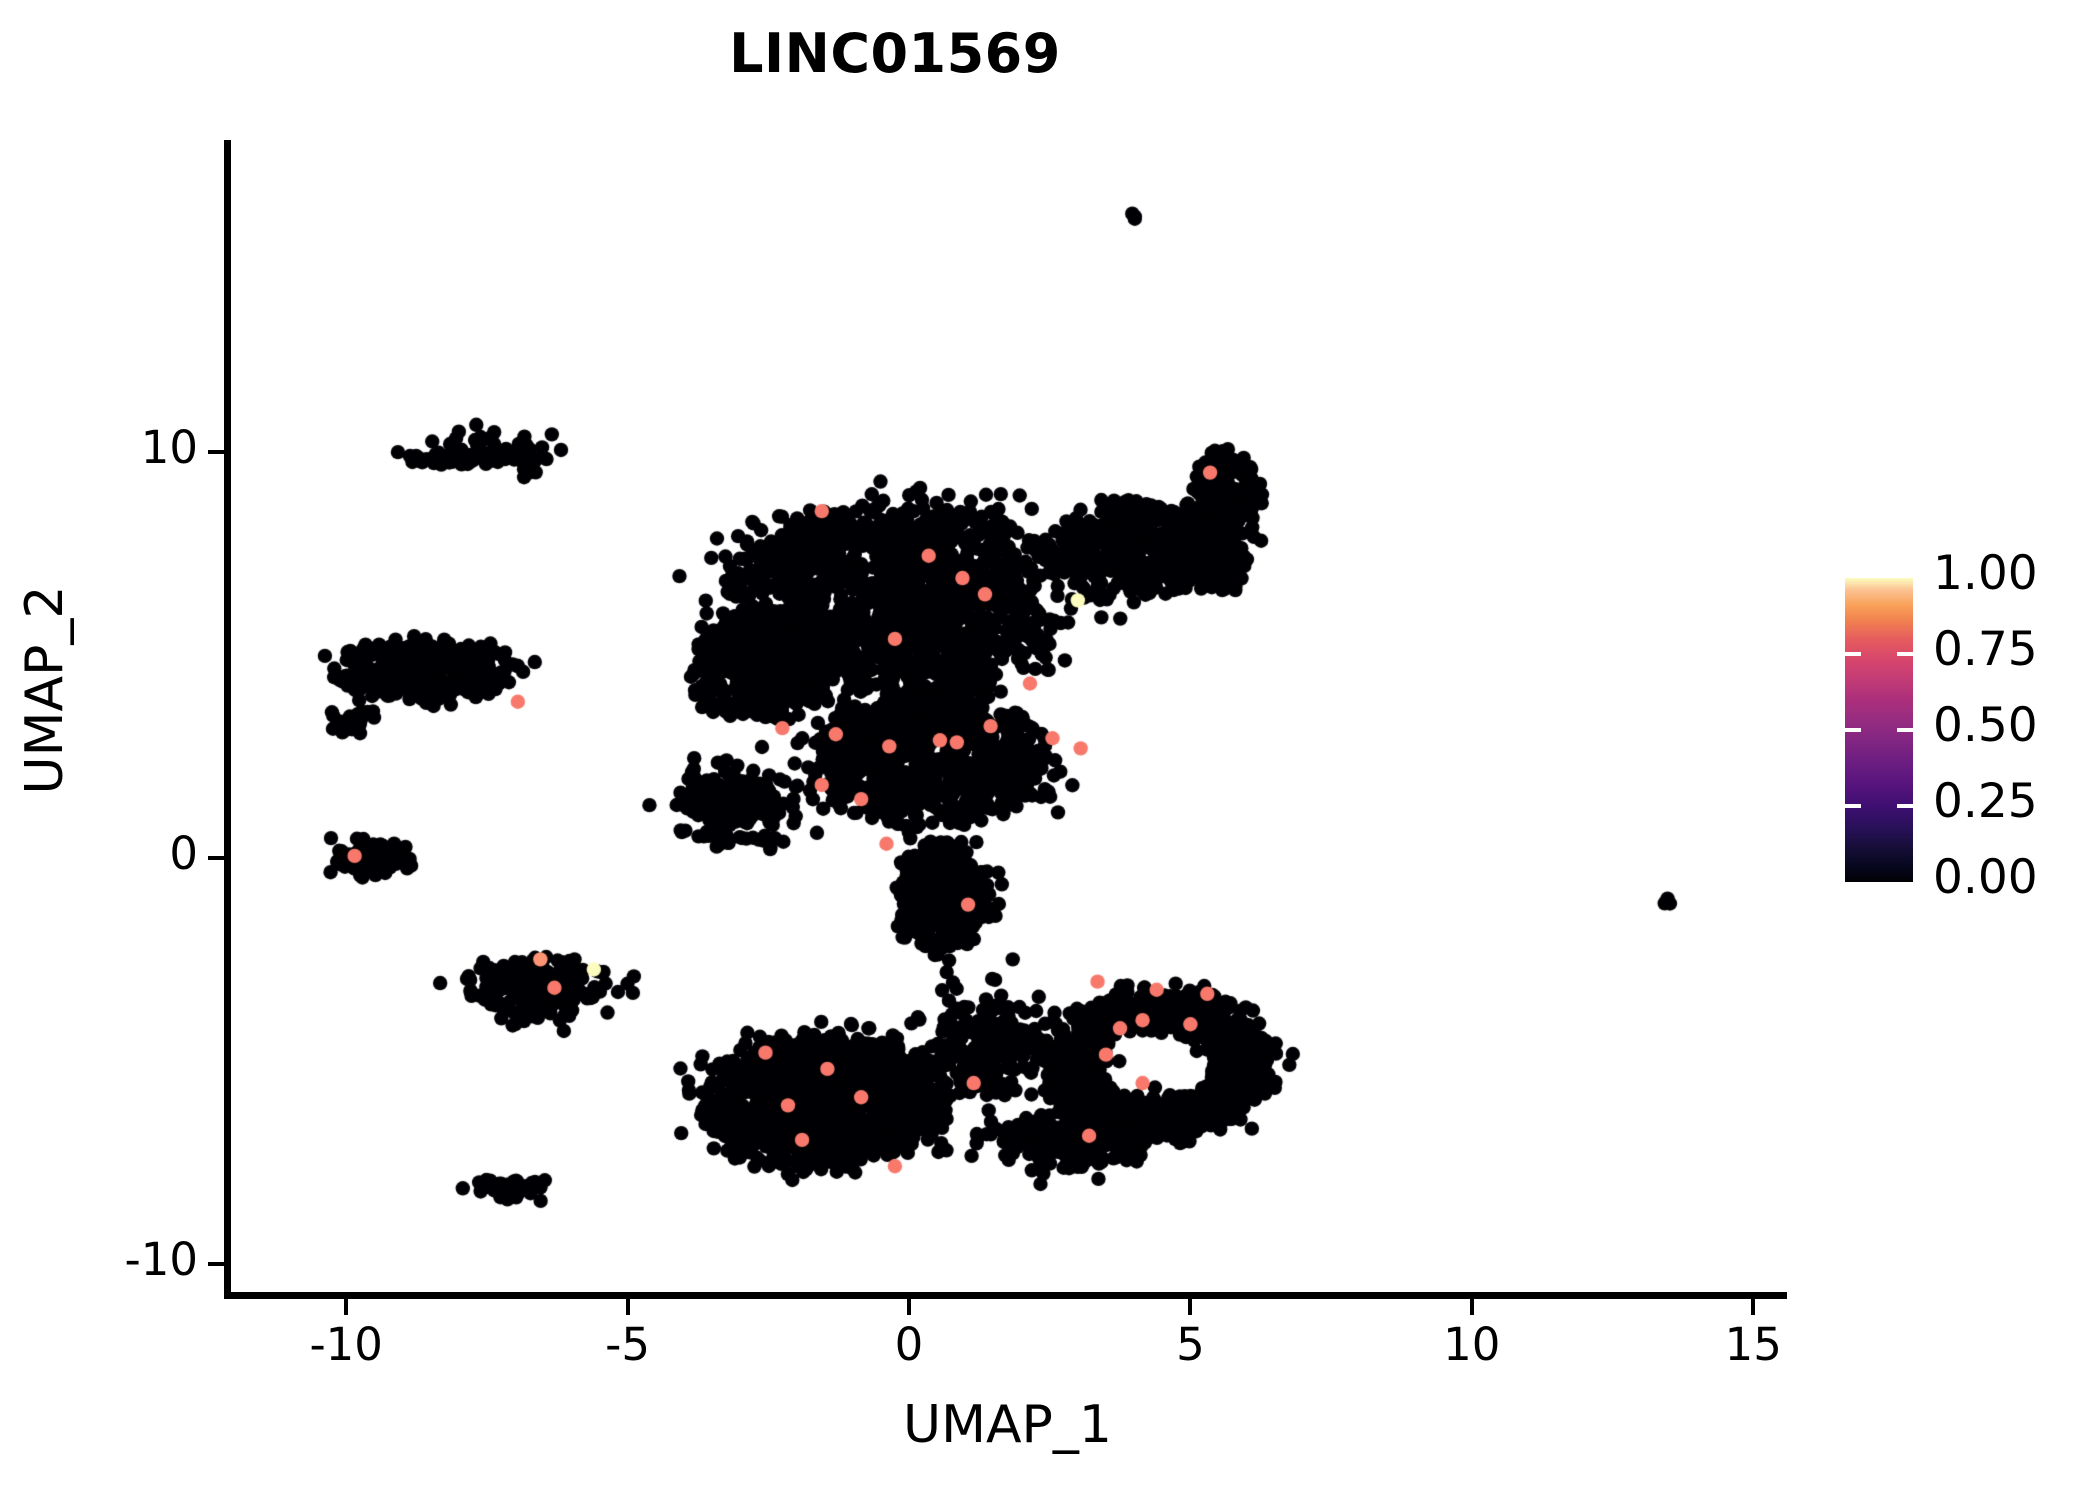  What do you see at coordinates (1985, 573) in the screenshot?
I see `colorbar-tick-label: 1.00` at bounding box center [1985, 573].